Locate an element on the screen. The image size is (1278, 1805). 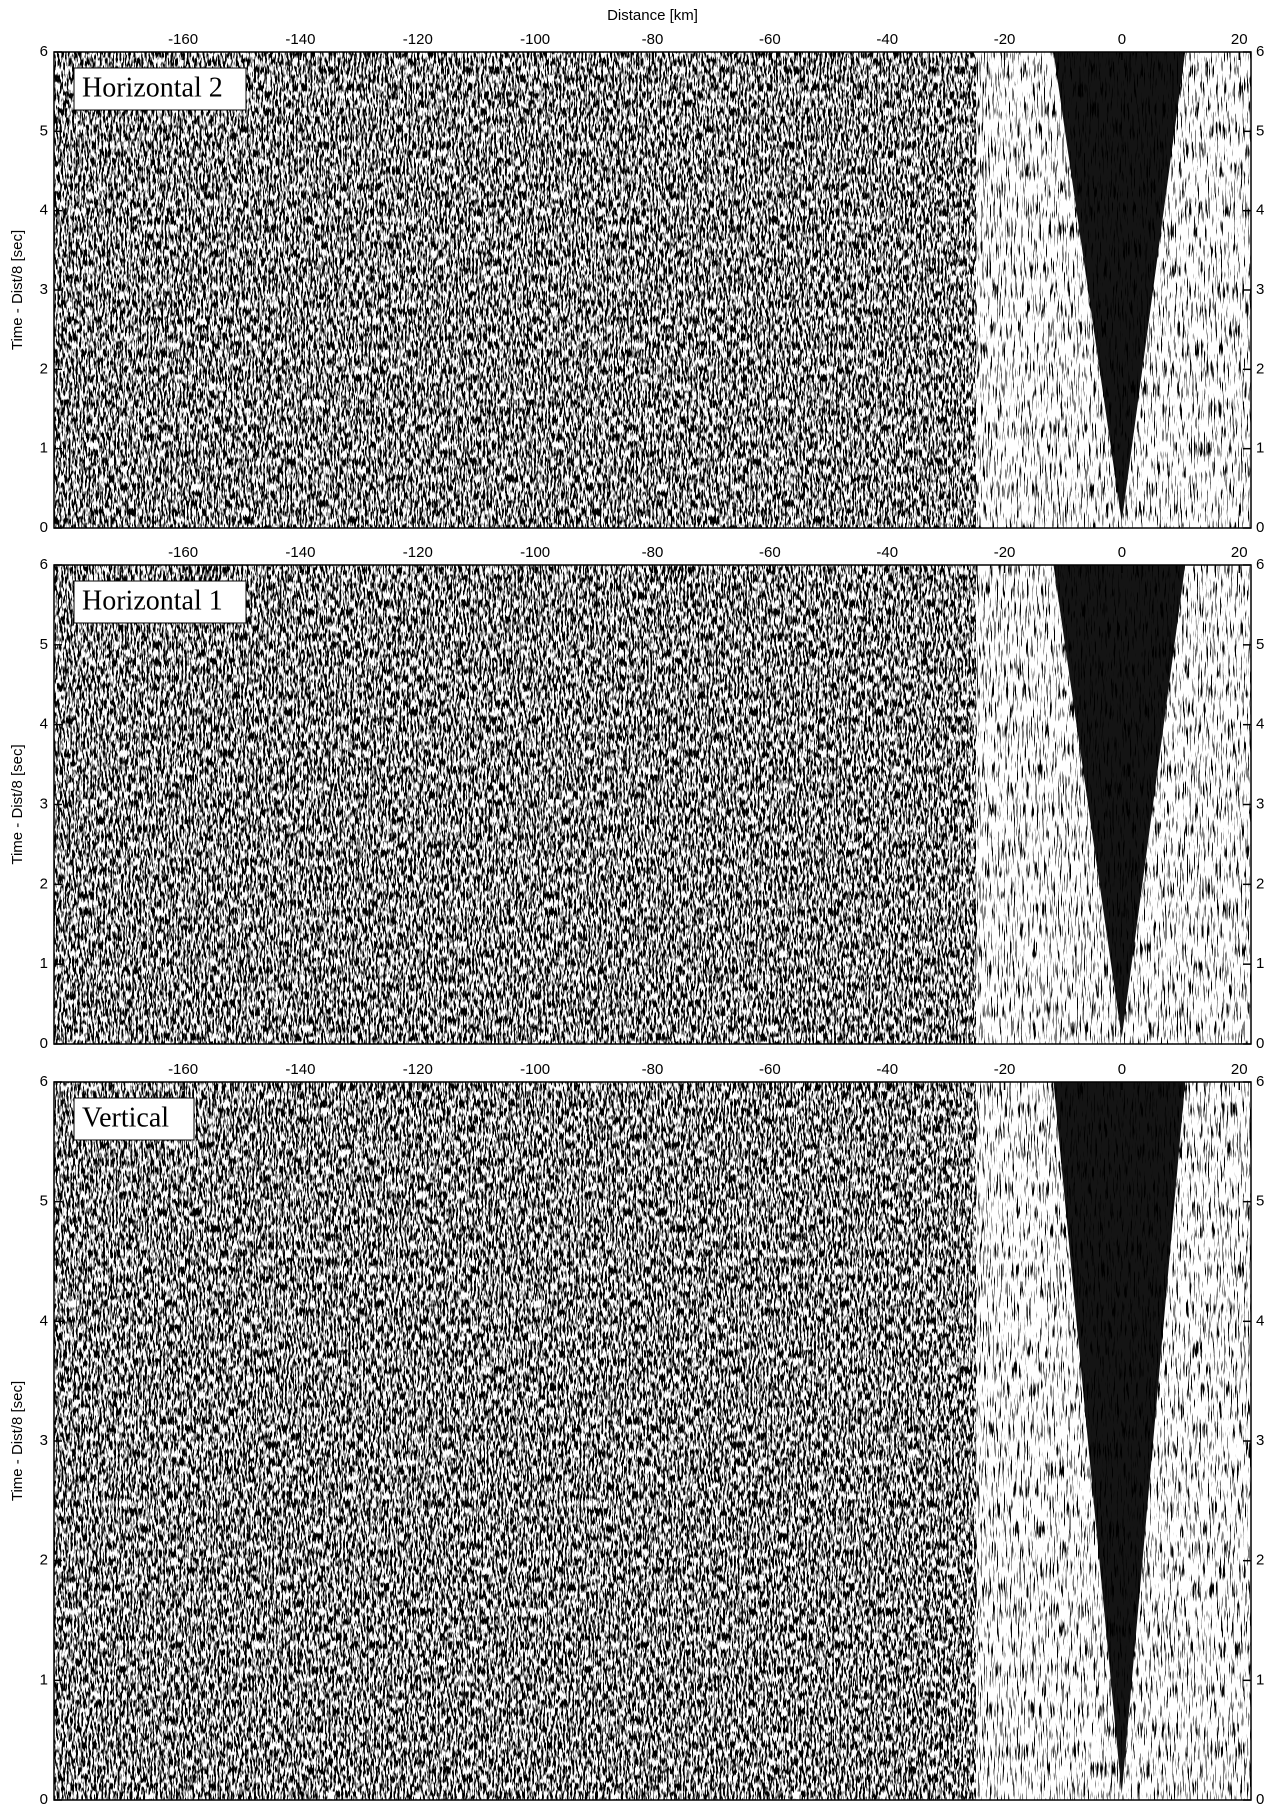
panel-label: Horizontal 1 is located at coordinates (152, 600).